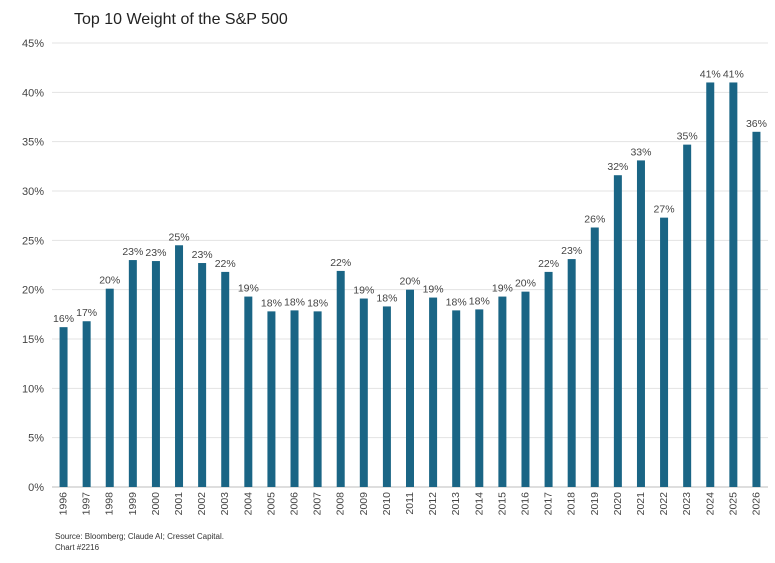  What do you see at coordinates (33, 44) in the screenshot?
I see `y-tick-label: 45%` at bounding box center [33, 44].